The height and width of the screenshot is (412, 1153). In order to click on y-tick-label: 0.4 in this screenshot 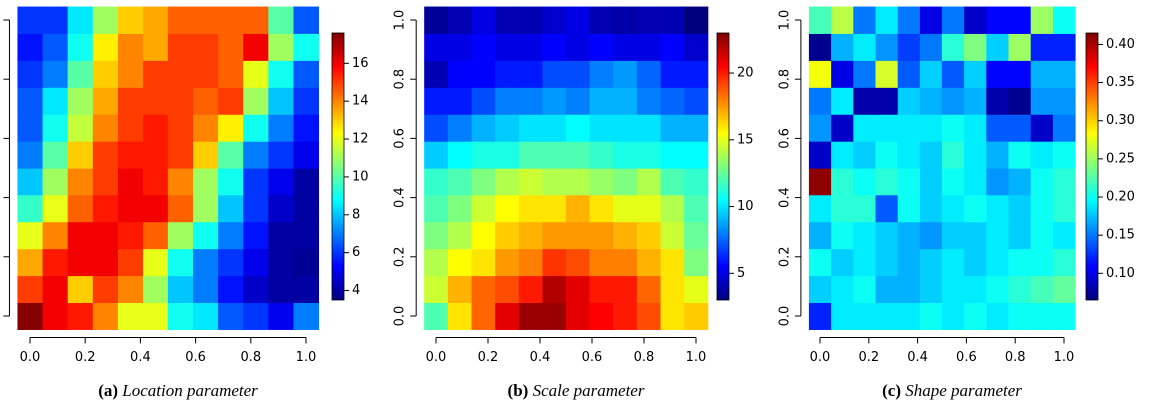, I will do `click(784, 197)`.